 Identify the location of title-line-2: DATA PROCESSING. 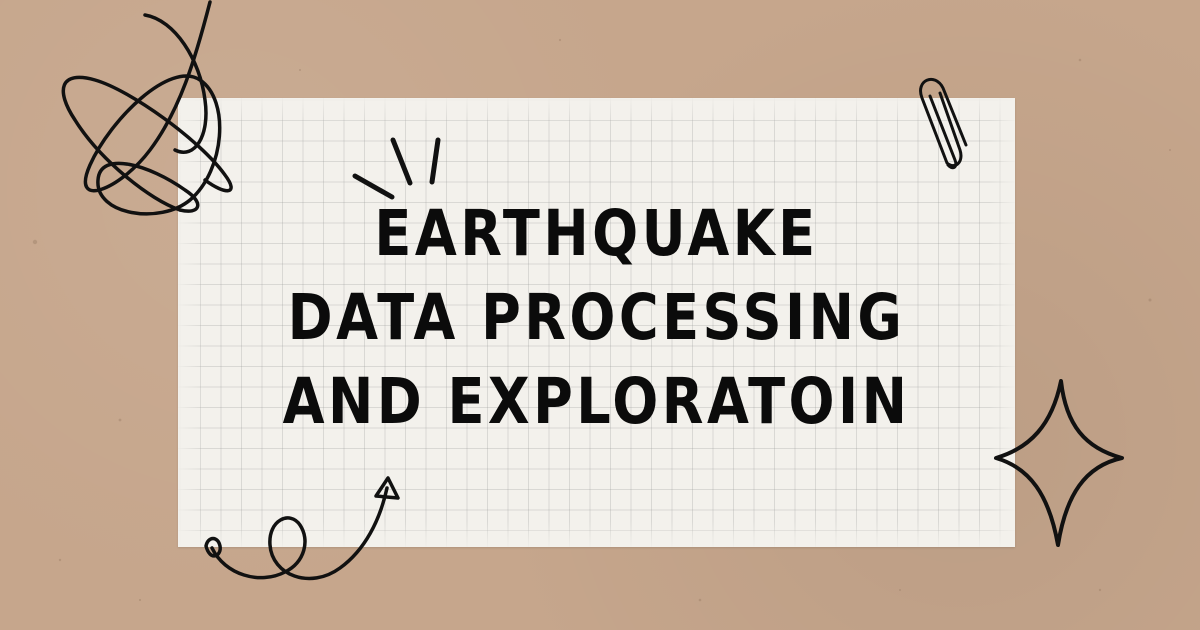
(596, 317).